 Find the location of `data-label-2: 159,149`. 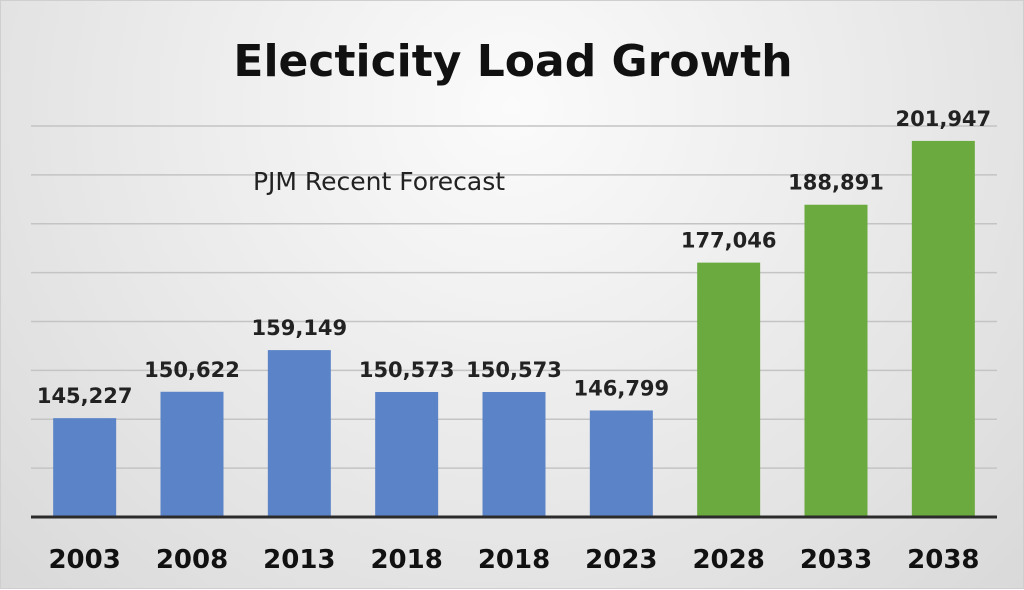

data-label-2: 159,149 is located at coordinates (300, 328).